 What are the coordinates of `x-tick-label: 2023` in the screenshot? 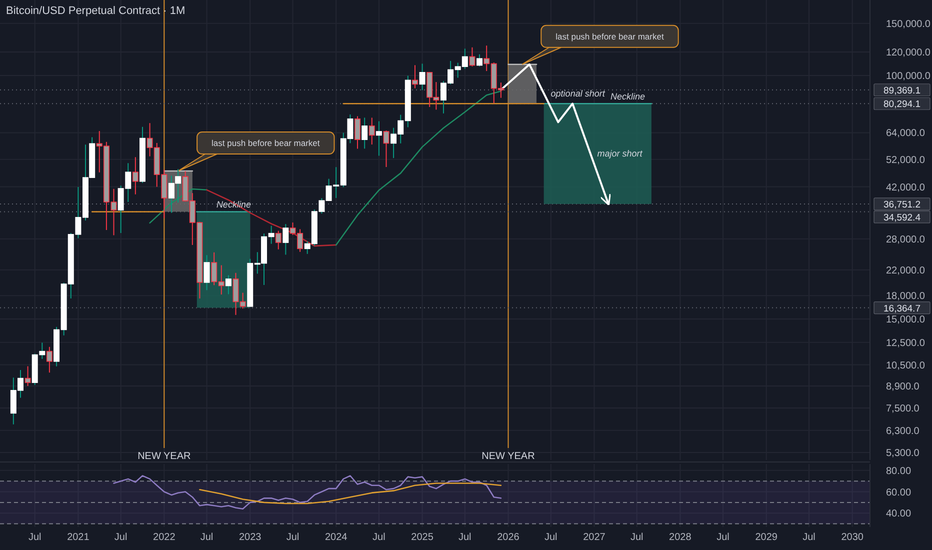 It's located at (250, 537).